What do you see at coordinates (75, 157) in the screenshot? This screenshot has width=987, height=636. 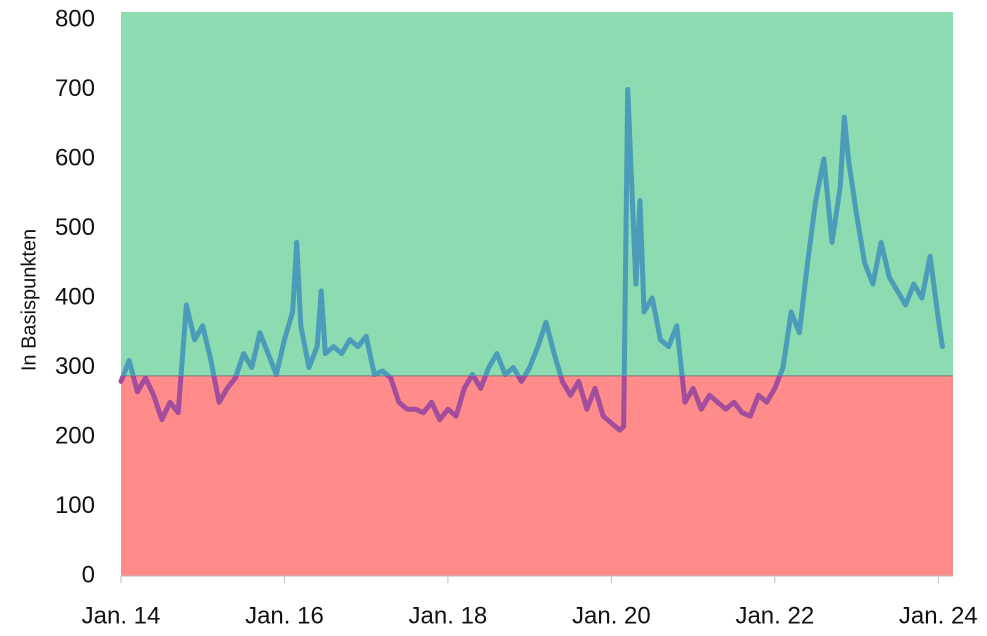 I see `y-tick-label: 600` at bounding box center [75, 157].